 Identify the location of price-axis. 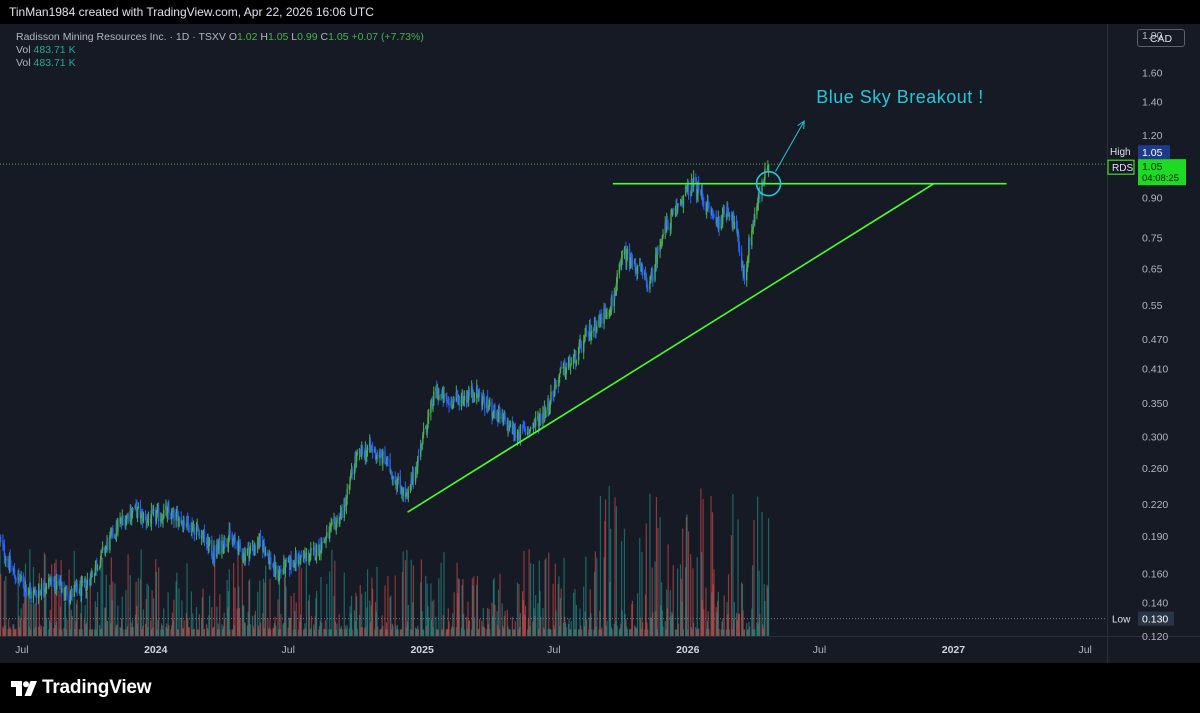
(1153, 343).